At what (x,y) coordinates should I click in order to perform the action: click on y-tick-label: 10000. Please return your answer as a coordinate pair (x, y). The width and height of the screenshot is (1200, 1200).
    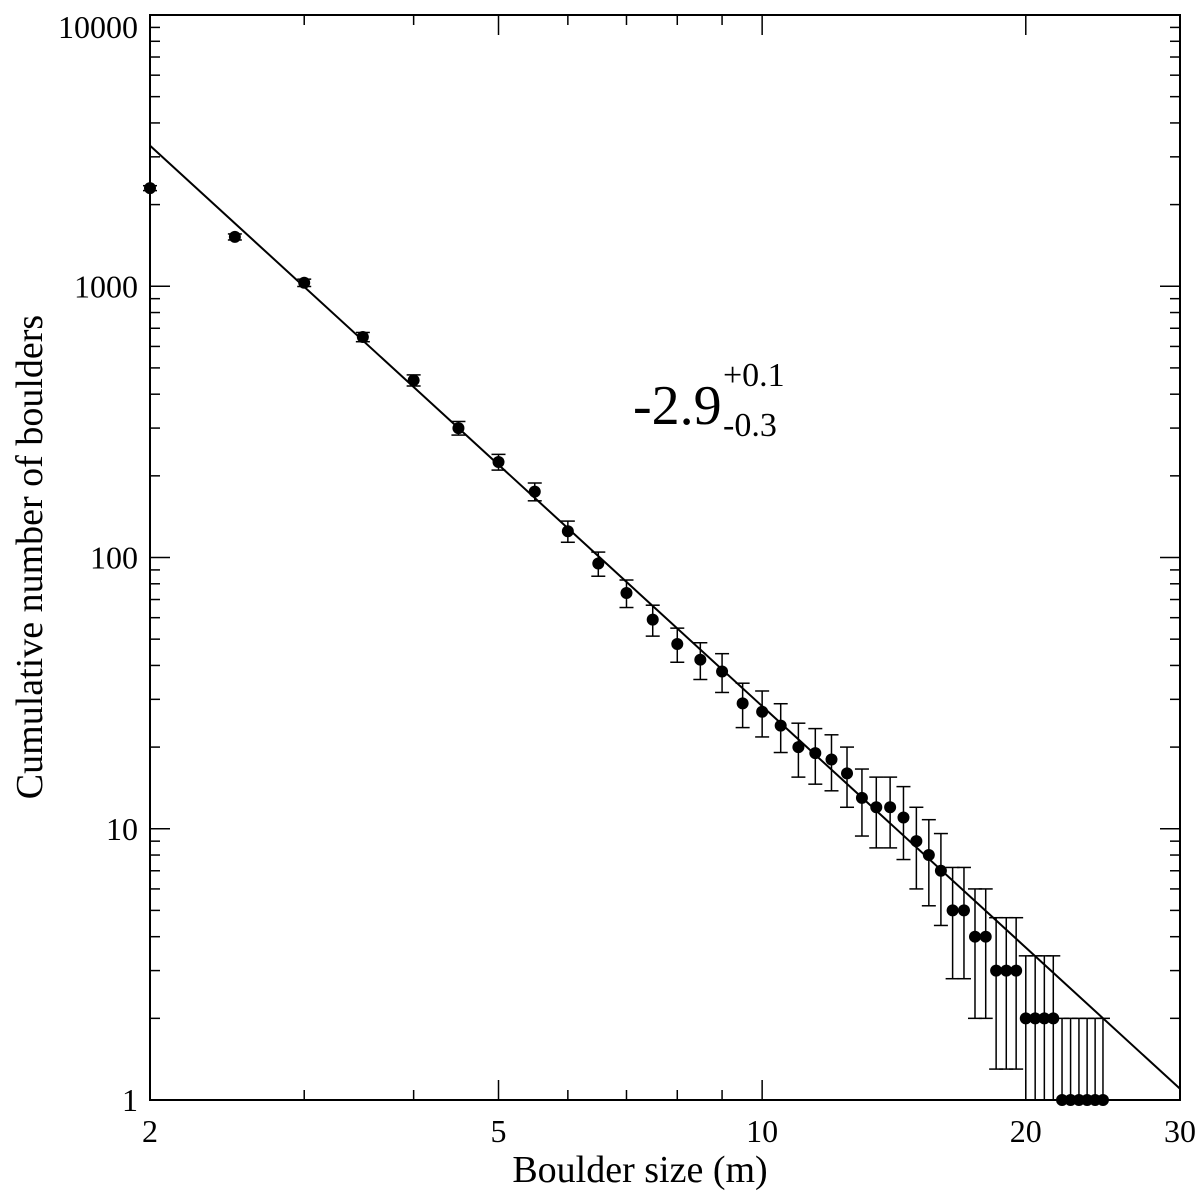
    Looking at the image, I should click on (98, 27).